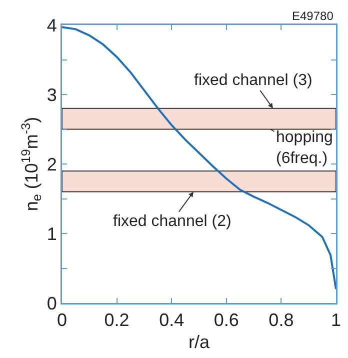  I want to click on y-tick-label: 0, so click(51, 303).